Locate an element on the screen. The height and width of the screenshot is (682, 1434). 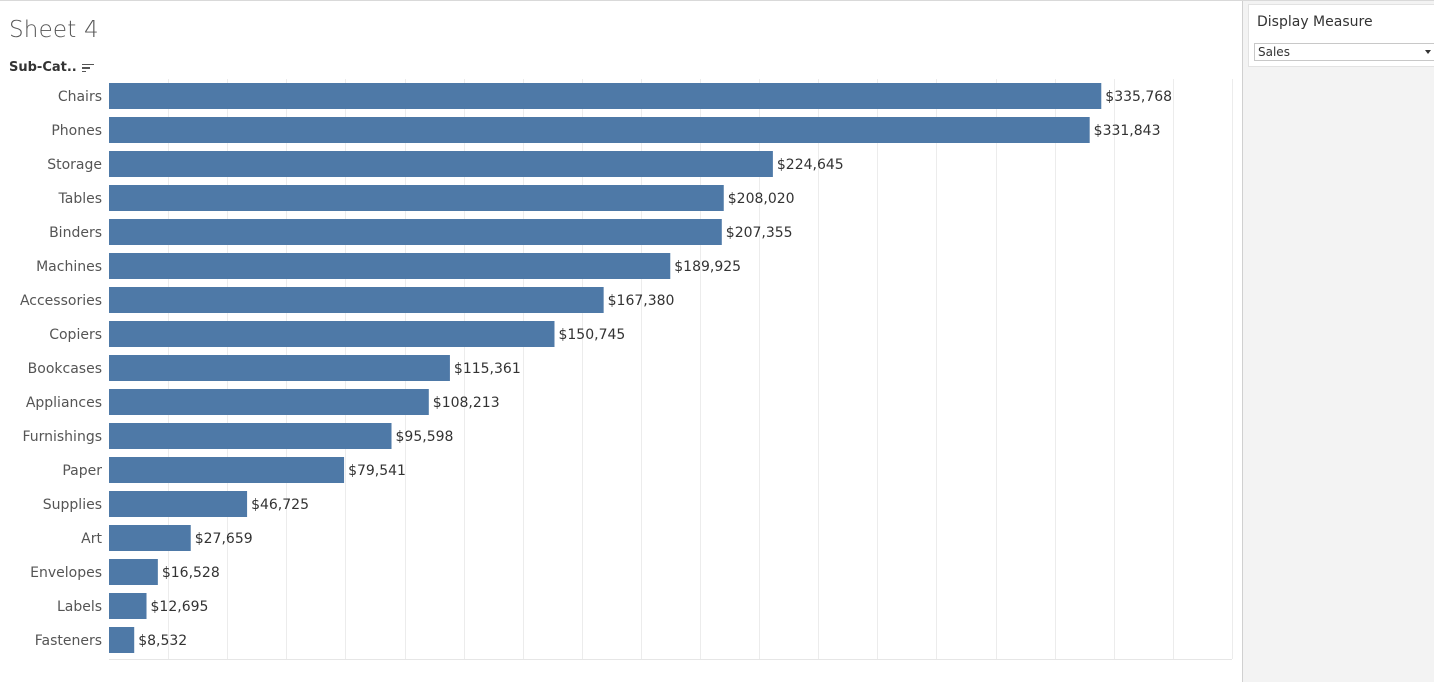
bar-furnishings is located at coordinates (250, 436).